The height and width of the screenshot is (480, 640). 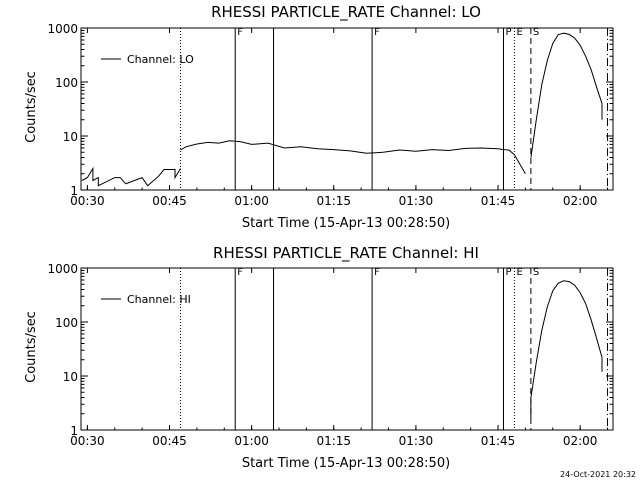 I want to click on legend-label: Channel: HI, so click(x=159, y=299).